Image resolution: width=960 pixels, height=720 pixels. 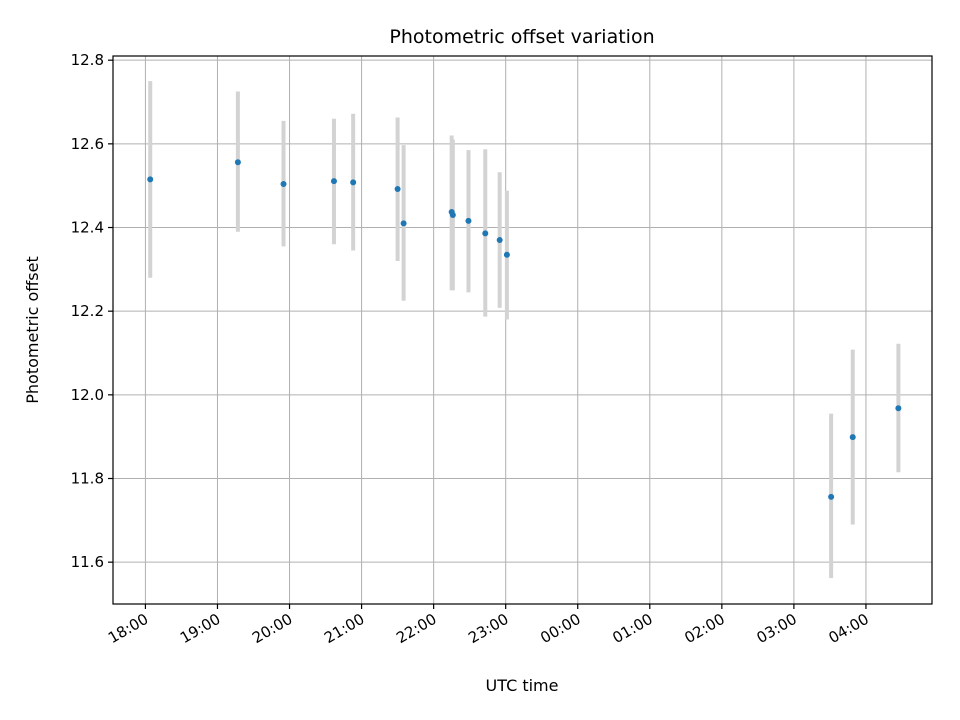 What do you see at coordinates (344, 628) in the screenshot?
I see `x-tick-label: 21:00` at bounding box center [344, 628].